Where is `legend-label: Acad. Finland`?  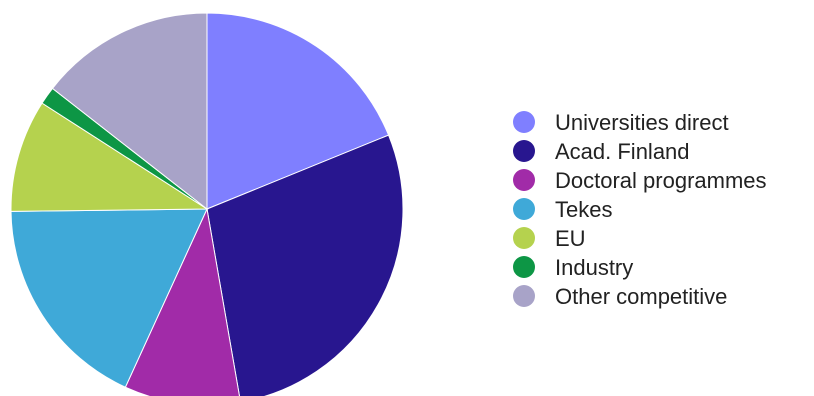
legend-label: Acad. Finland is located at coordinates (622, 151).